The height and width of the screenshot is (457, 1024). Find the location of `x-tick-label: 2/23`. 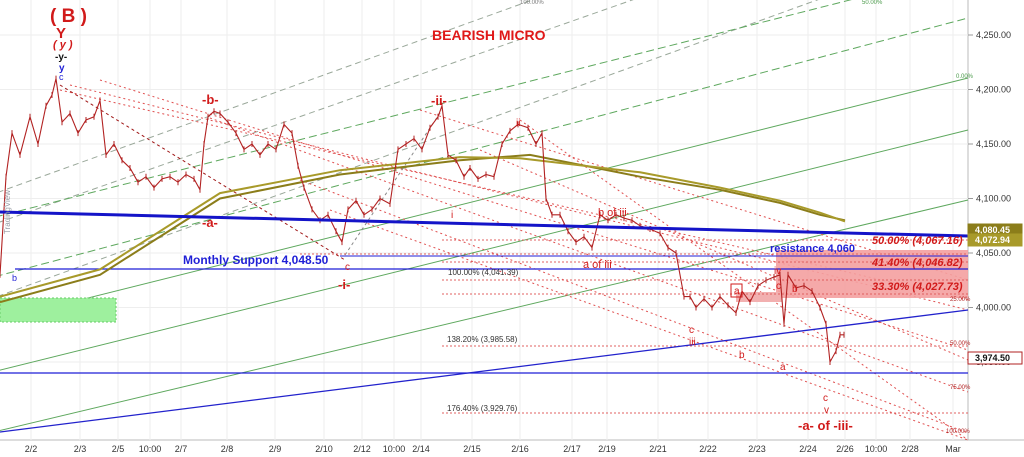

x-tick-label: 2/23 is located at coordinates (757, 449).